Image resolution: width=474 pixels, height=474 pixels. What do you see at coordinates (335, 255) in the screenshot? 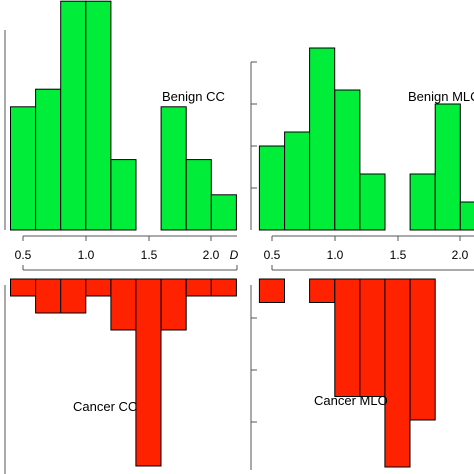
I see `right-x-tick-label: 1.0` at bounding box center [335, 255].